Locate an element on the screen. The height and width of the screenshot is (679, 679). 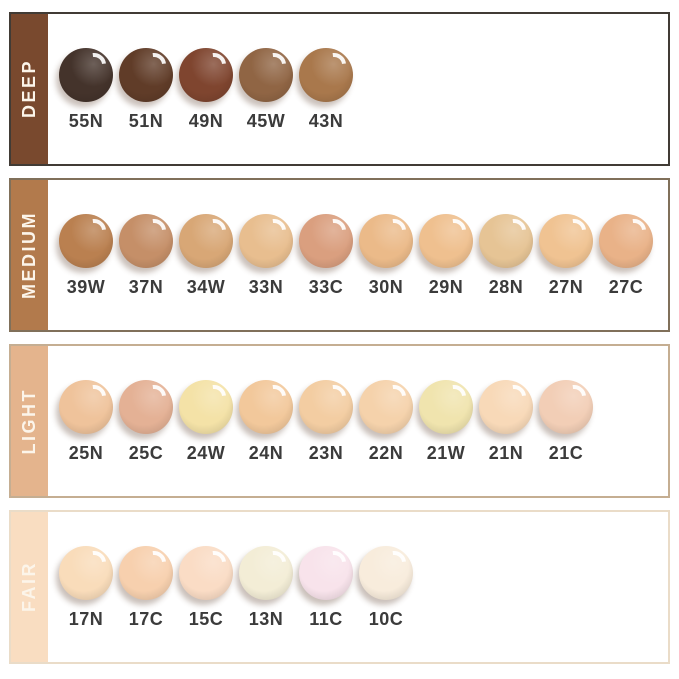
swatch-item: 29N is located at coordinates (446, 256).